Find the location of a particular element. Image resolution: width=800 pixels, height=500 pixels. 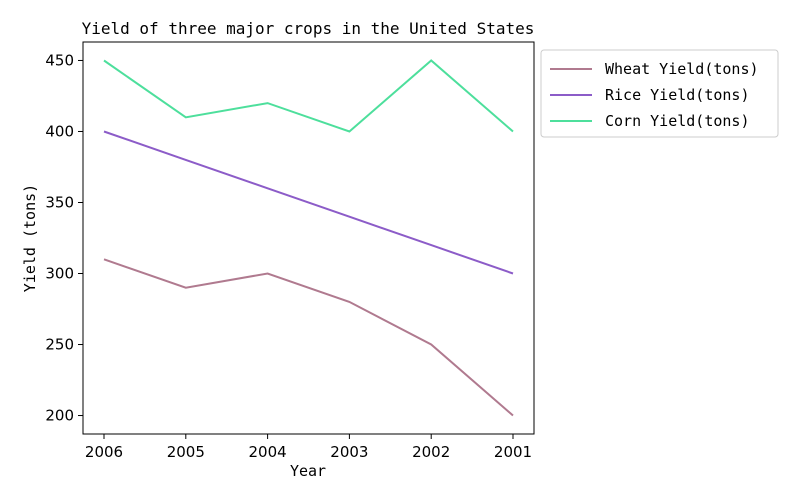

y-tick-label: 200 is located at coordinates (59, 416).